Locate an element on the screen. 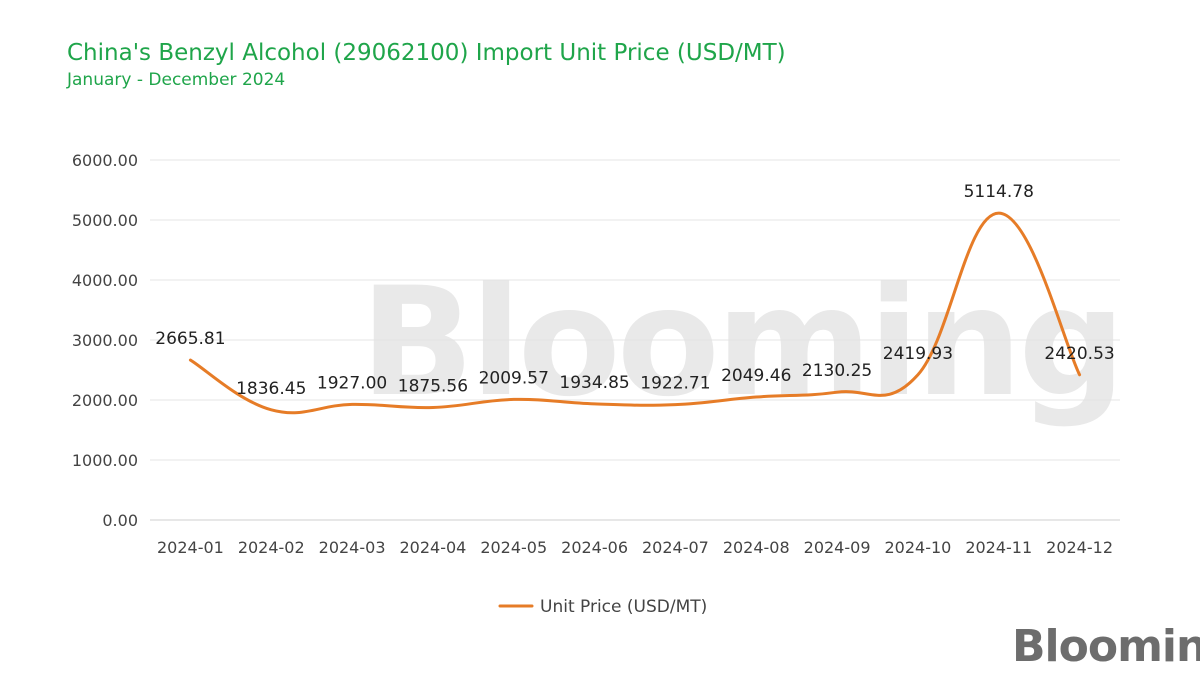  data-label: 1875.56 is located at coordinates (433, 386).